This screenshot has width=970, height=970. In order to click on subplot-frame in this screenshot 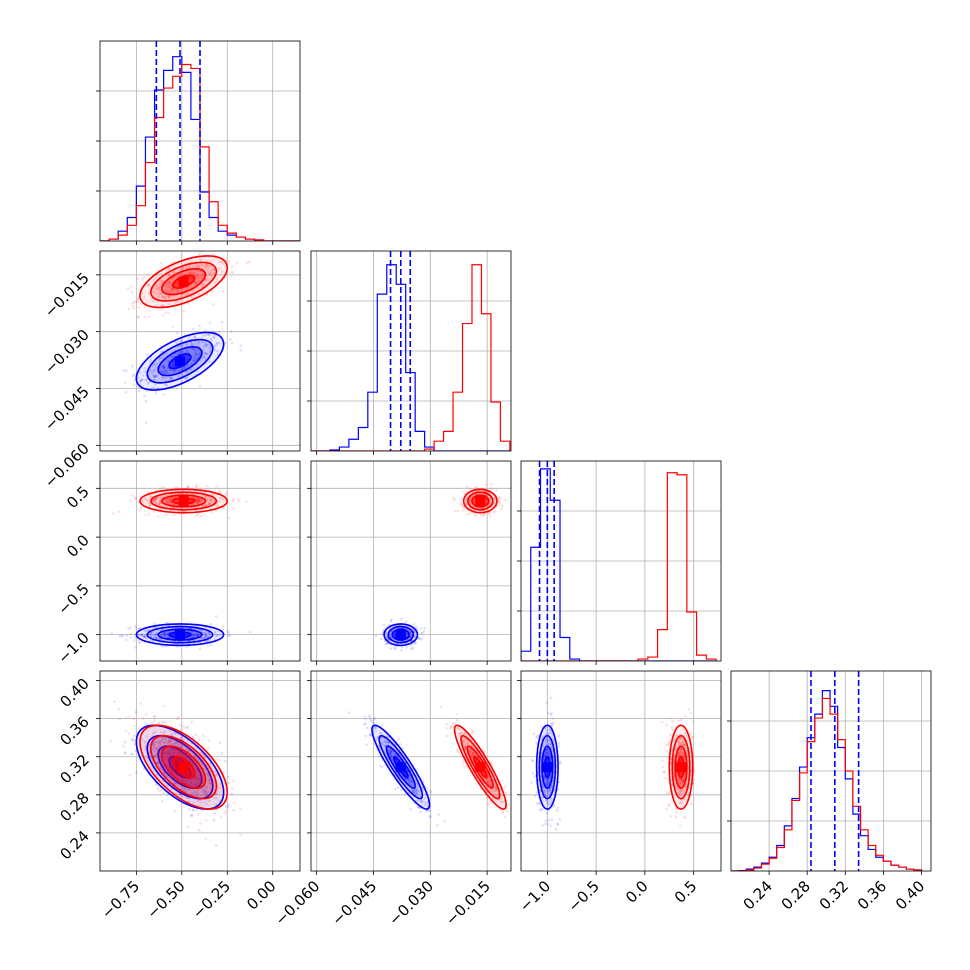, I will do `click(200, 351)`.